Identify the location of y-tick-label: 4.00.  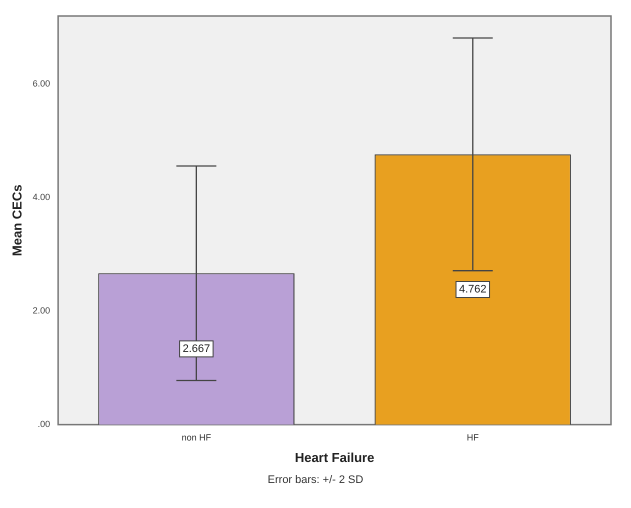
(41, 197).